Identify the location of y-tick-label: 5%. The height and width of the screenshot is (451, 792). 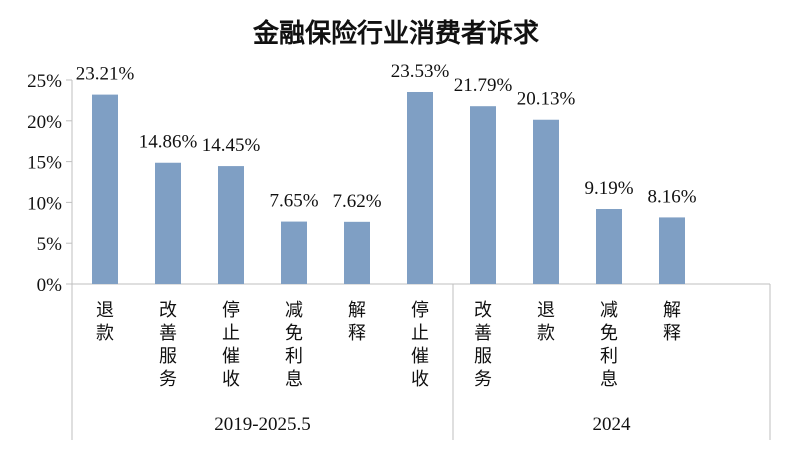
(50, 244).